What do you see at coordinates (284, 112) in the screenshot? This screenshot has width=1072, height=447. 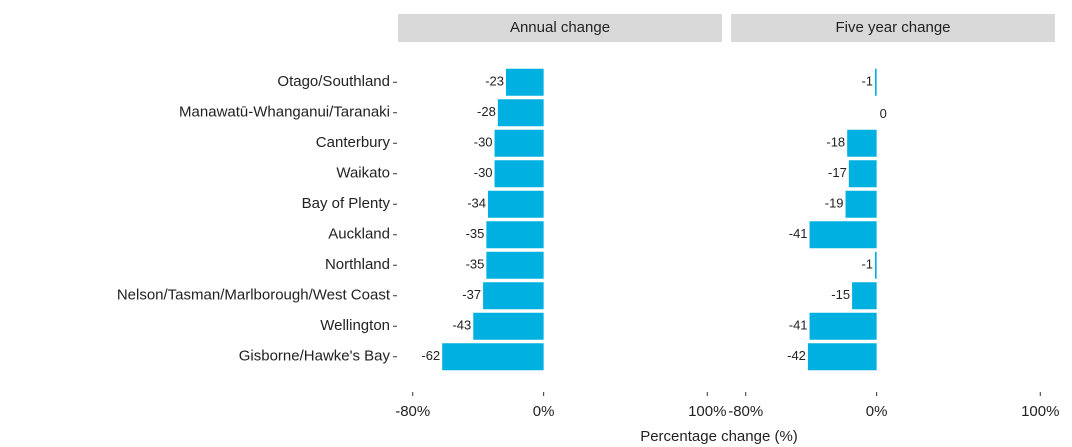 I see `y-tick-label: Manawatū-Whanganui/Taranaki` at bounding box center [284, 112].